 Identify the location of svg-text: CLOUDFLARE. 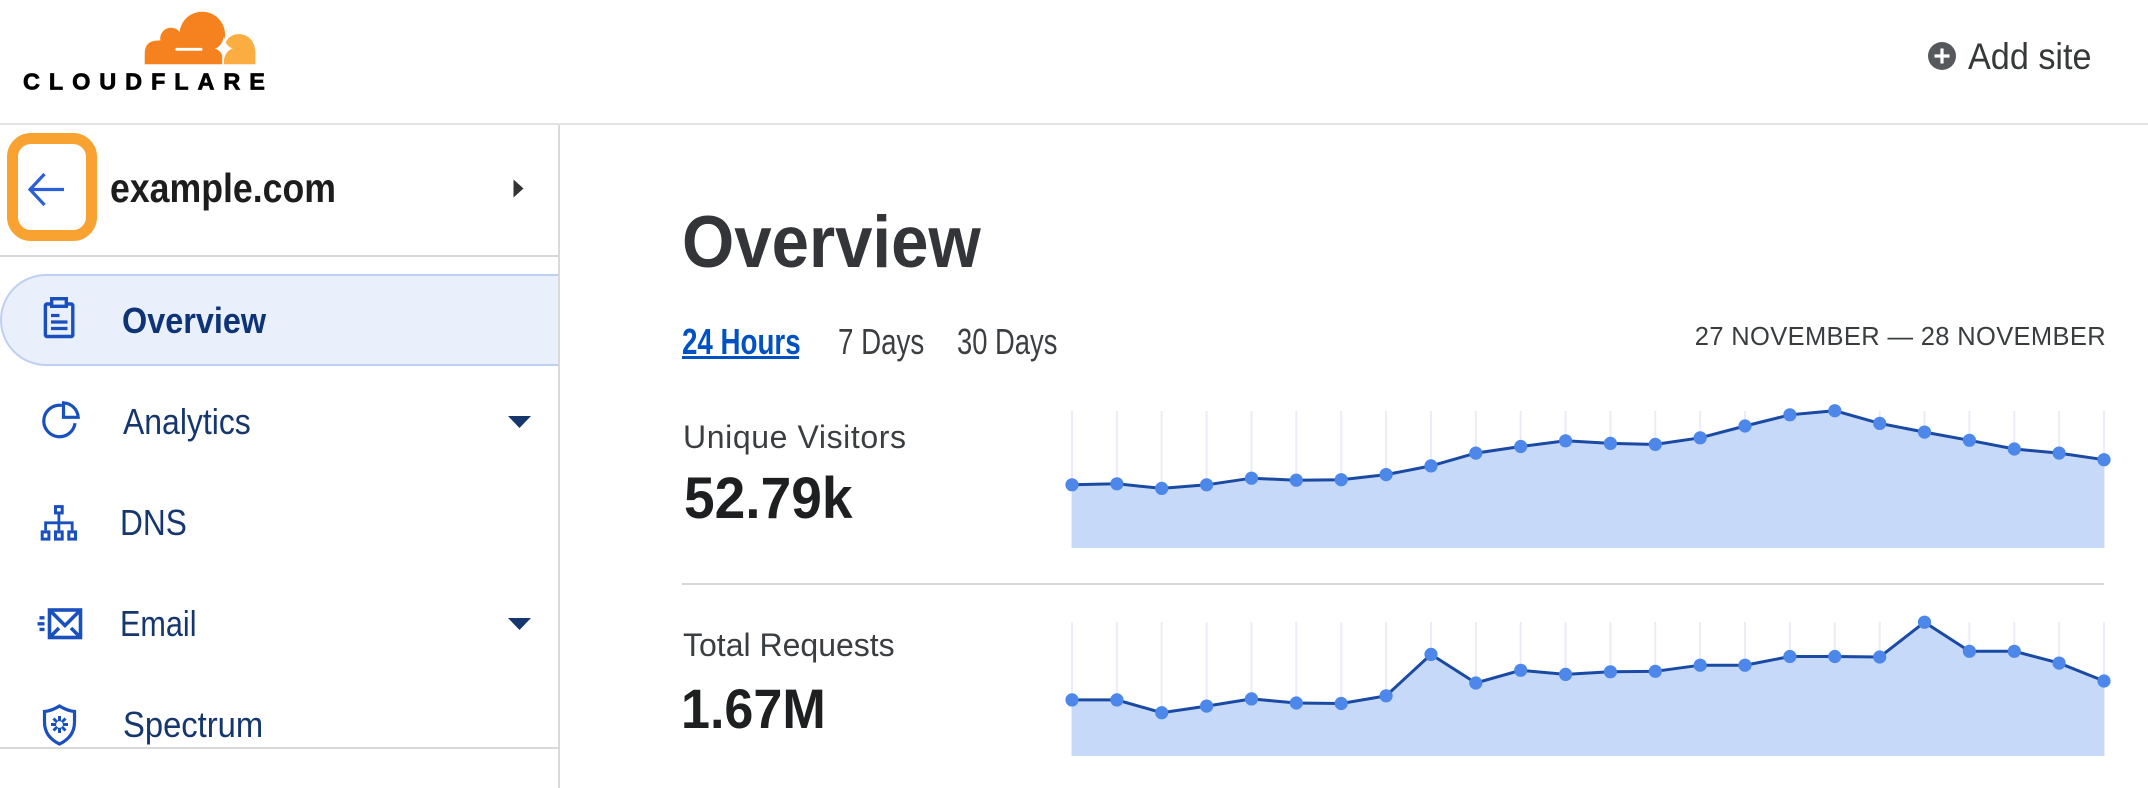
(148, 82).